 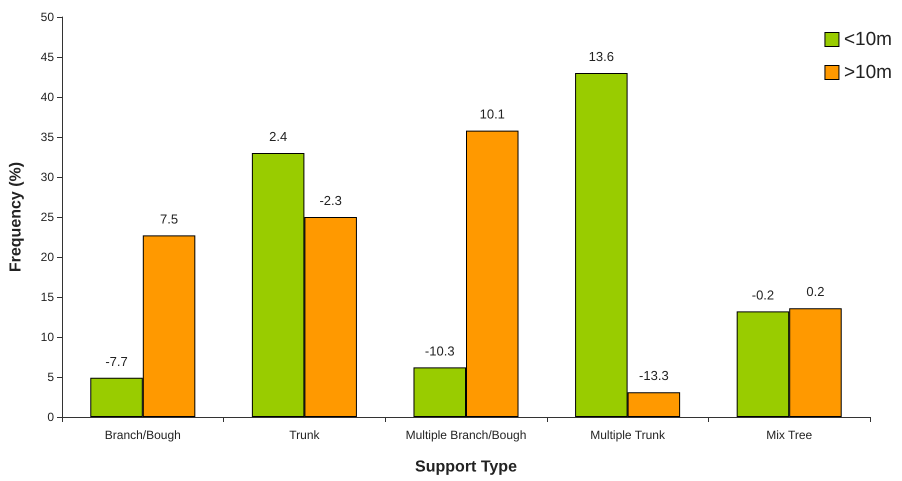 I want to click on x-axis-title: Support Type, so click(x=466, y=467).